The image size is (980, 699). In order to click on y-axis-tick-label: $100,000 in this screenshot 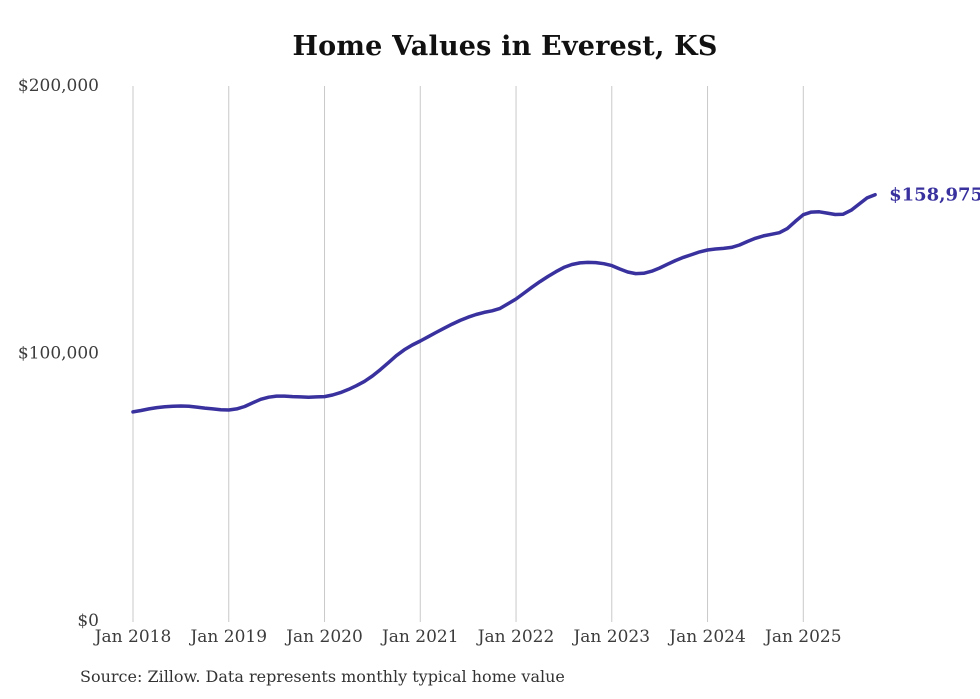, I will do `click(58, 354)`.